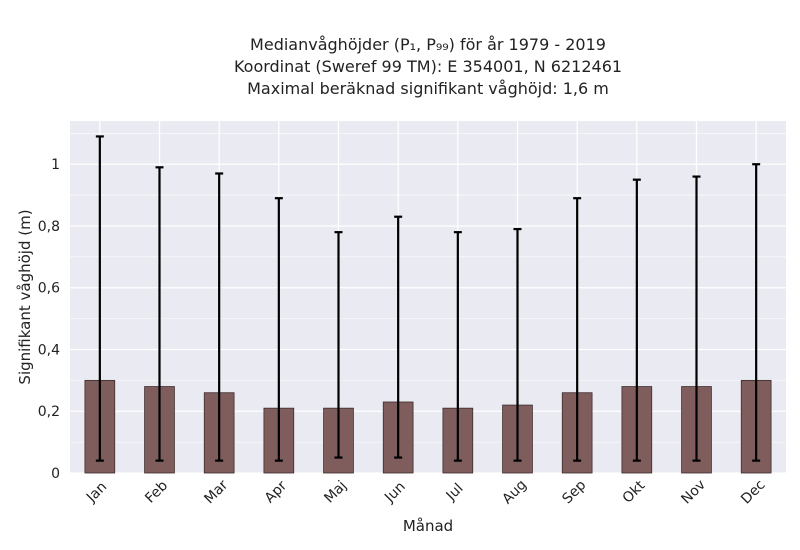  What do you see at coordinates (426, 492) in the screenshot?
I see `x-tick-labels: Jan Feb Mar Apr Maj Jun Jul Aug Sep Okt Nov Dec` at bounding box center [426, 492].